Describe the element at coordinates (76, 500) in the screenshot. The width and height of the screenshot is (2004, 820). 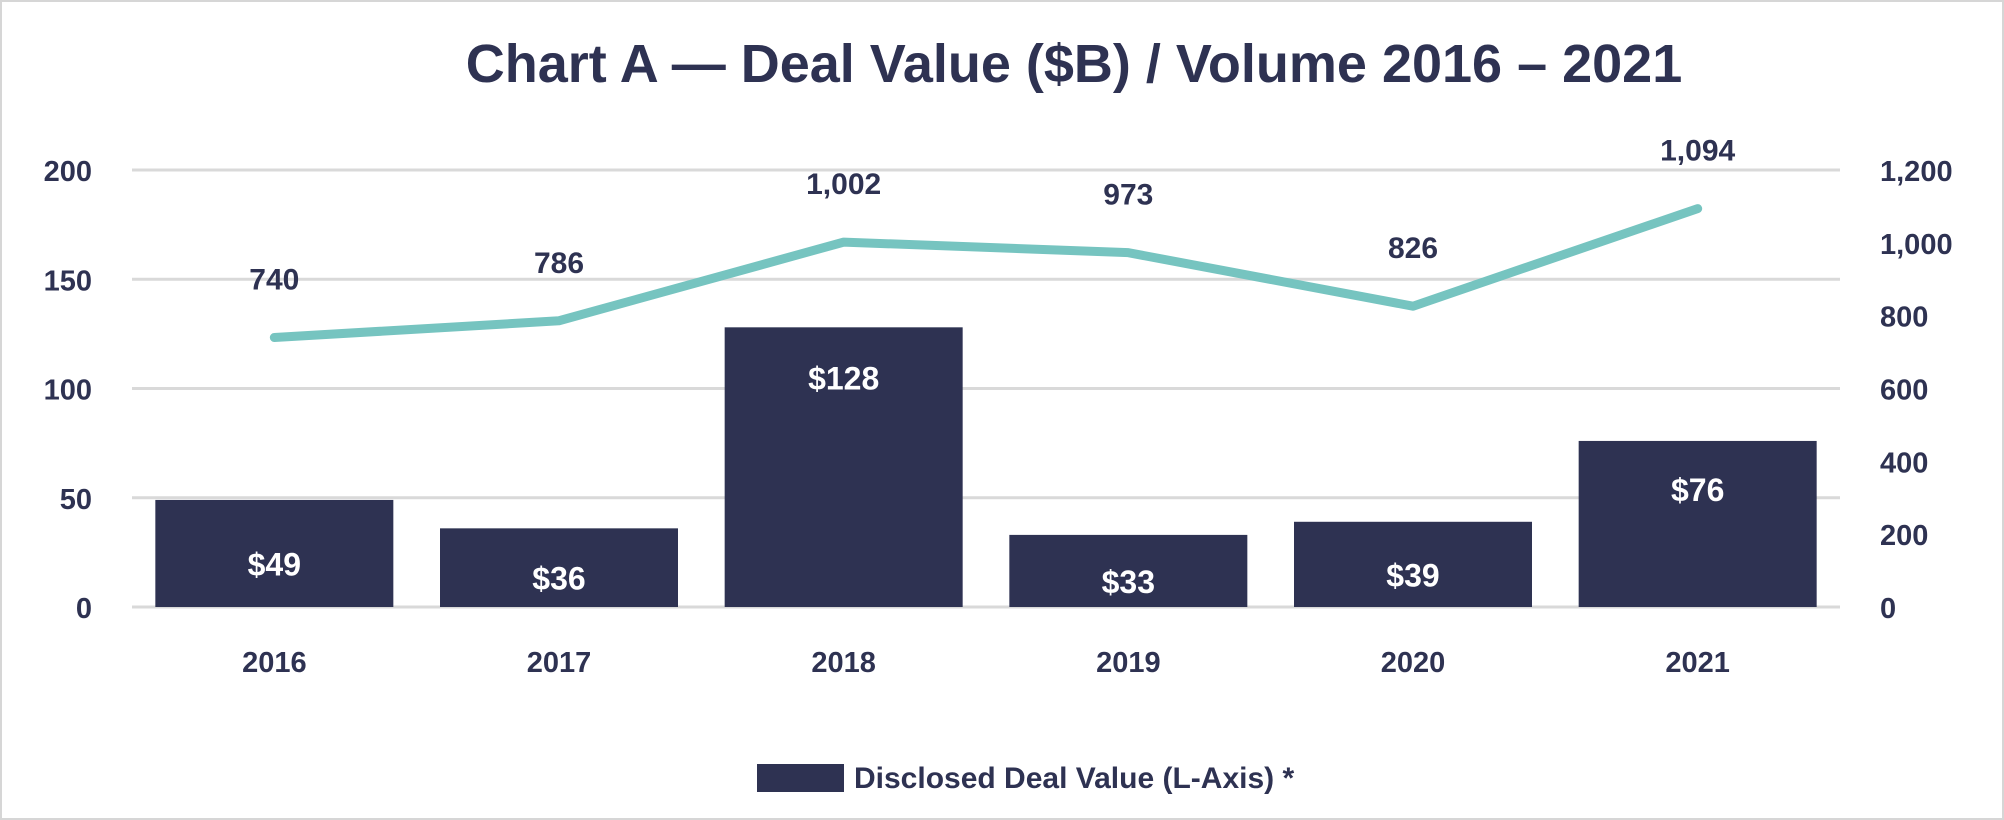
I see `left-tick-label: 50` at that location.